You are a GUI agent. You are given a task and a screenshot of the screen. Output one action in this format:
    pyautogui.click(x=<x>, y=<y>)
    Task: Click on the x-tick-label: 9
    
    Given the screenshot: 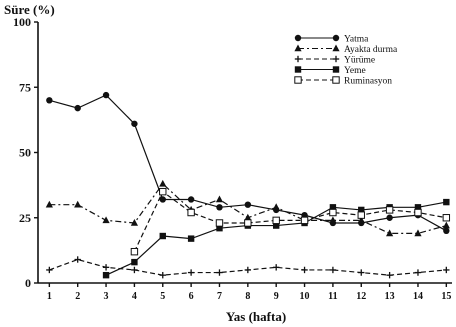 What is the action you would take?
    pyautogui.click(x=276, y=296)
    